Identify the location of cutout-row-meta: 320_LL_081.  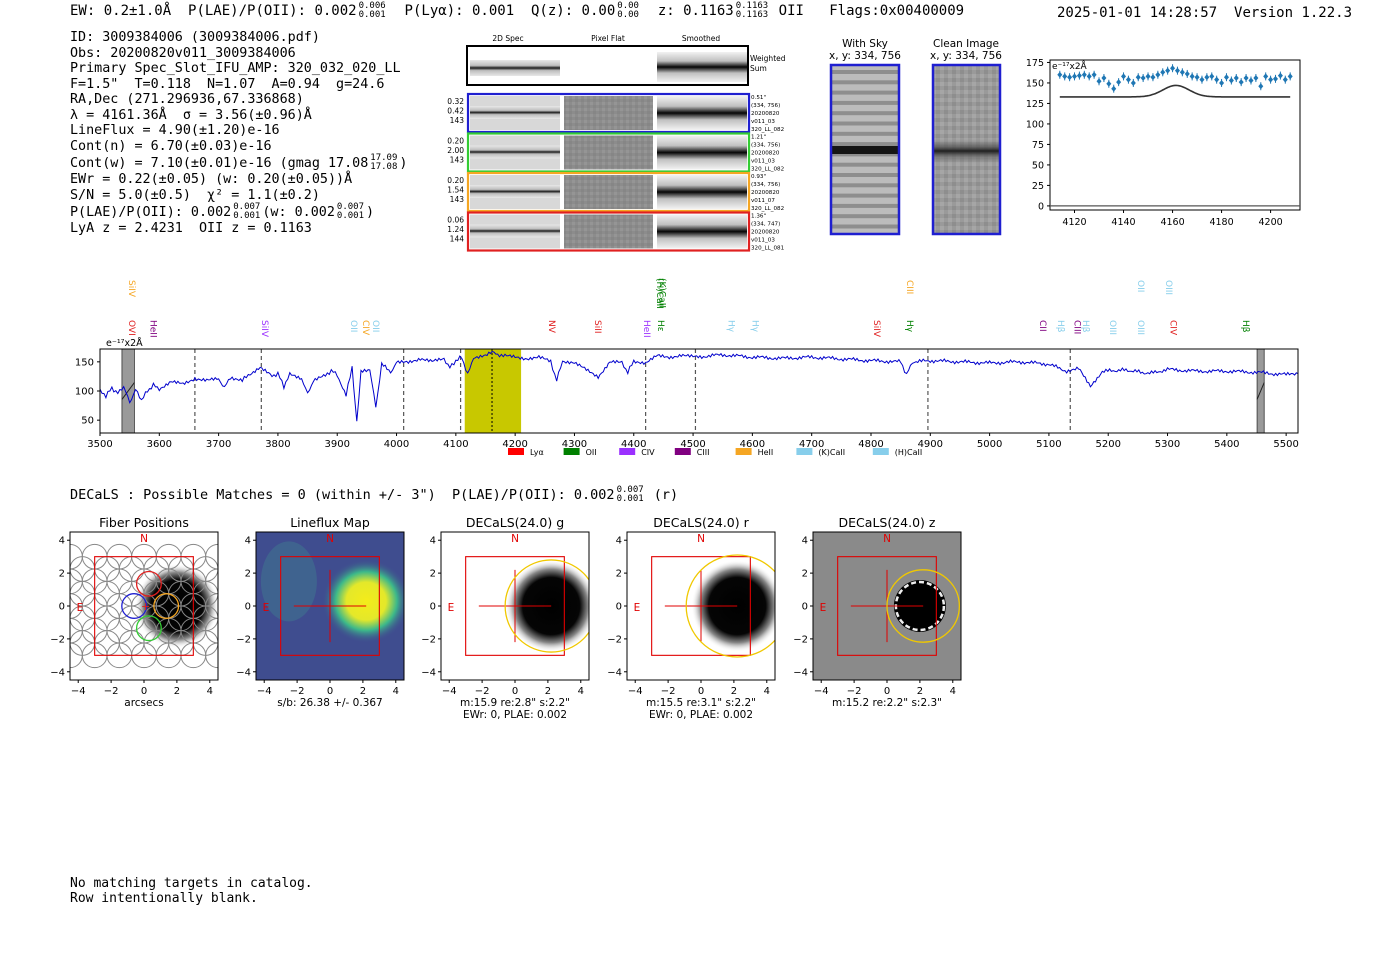
(768, 249).